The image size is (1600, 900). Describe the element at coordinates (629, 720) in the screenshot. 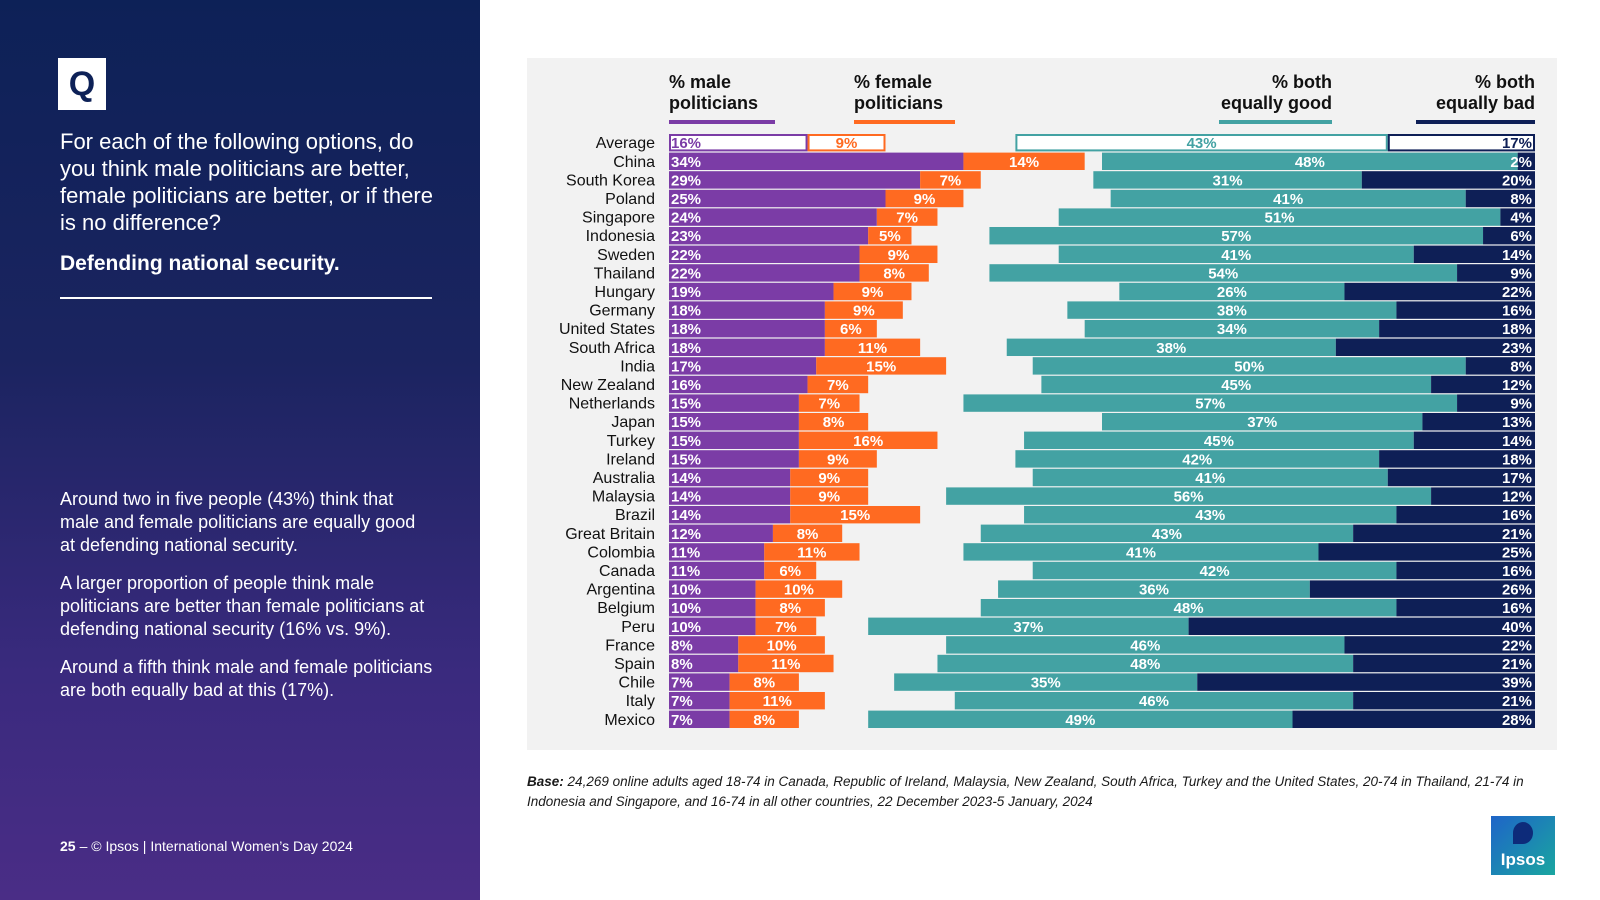

I see `category-label: Mexico` at that location.